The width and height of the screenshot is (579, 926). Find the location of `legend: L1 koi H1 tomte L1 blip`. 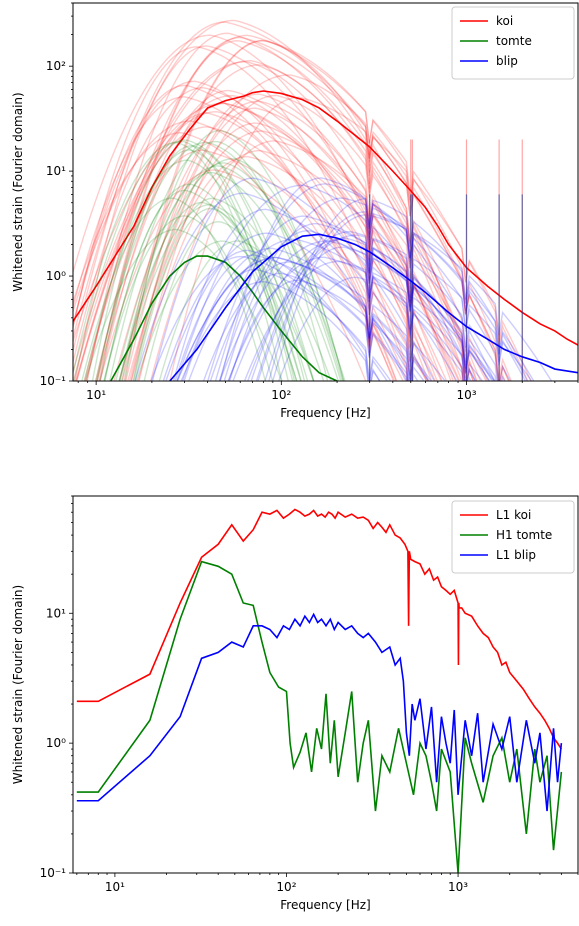

legend: L1 koi H1 tomte L1 blip is located at coordinates (513, 537).